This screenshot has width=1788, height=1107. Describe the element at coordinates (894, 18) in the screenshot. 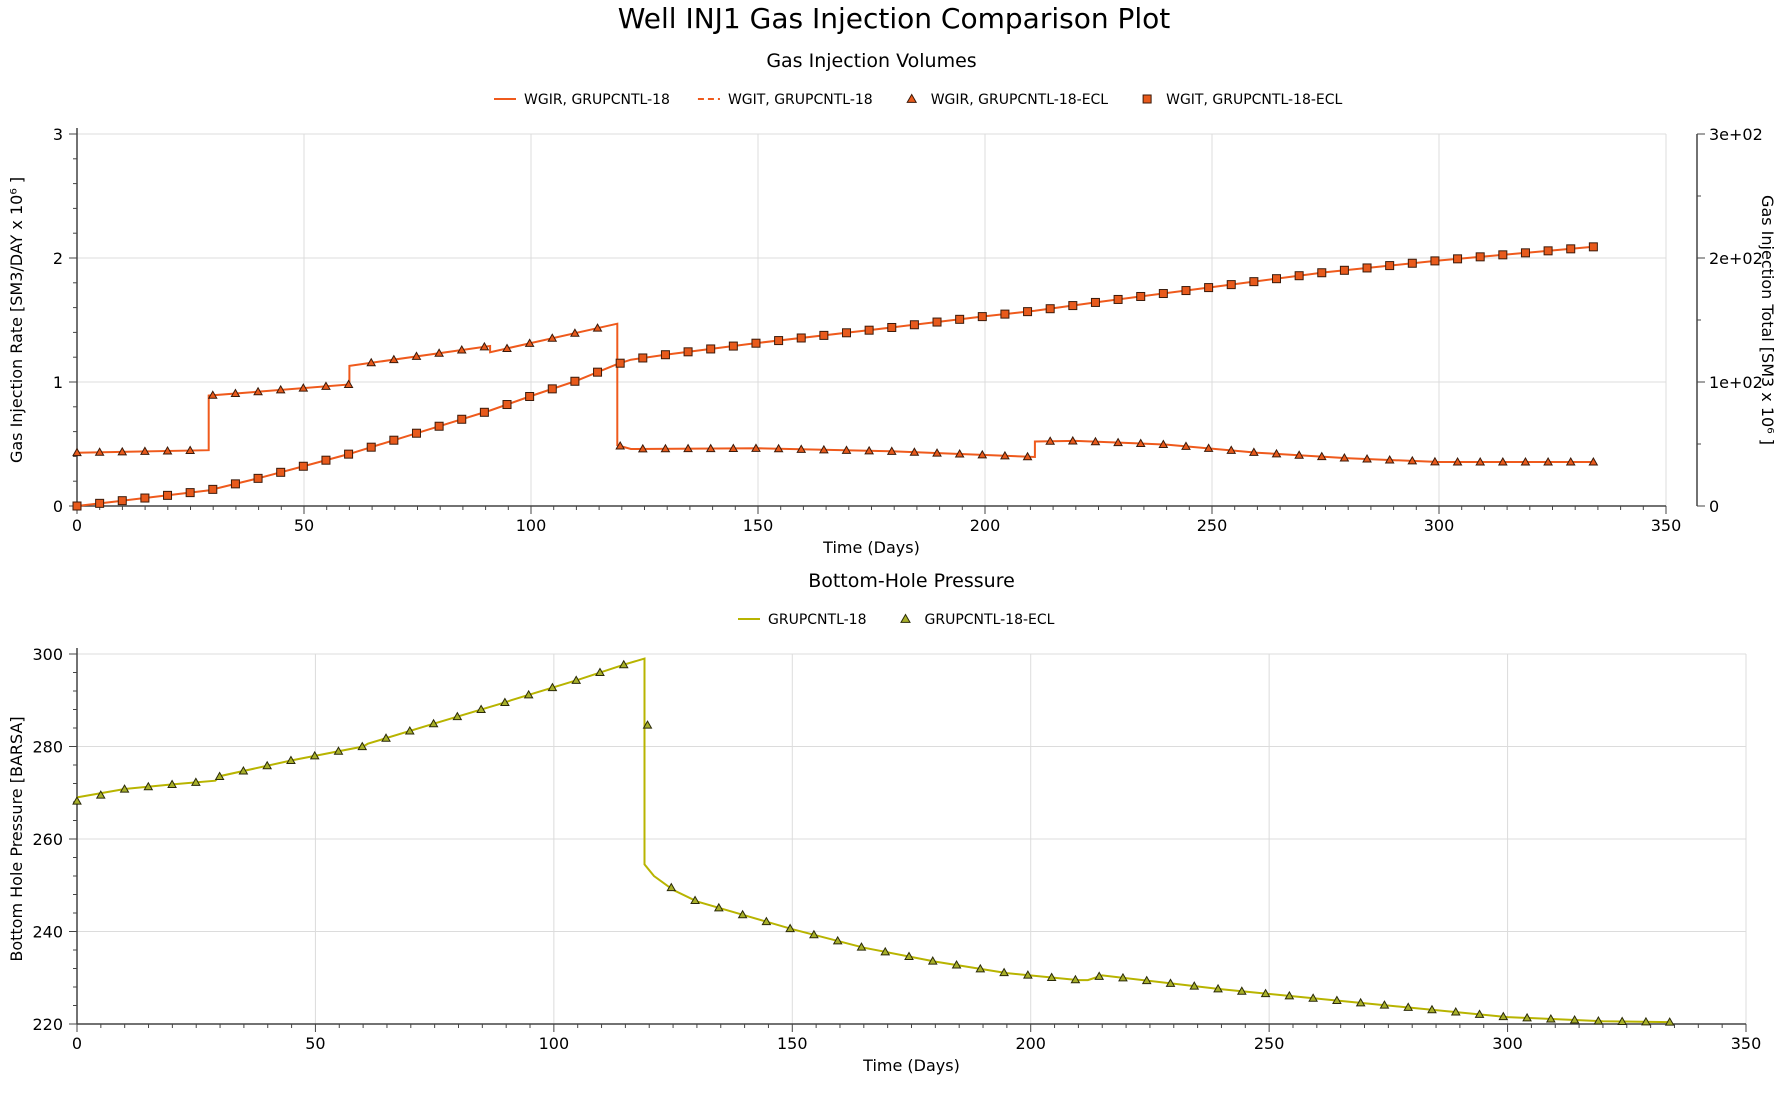

I see `chart-main-title: Well INJ1 Gas Injection Comparison Plot` at that location.